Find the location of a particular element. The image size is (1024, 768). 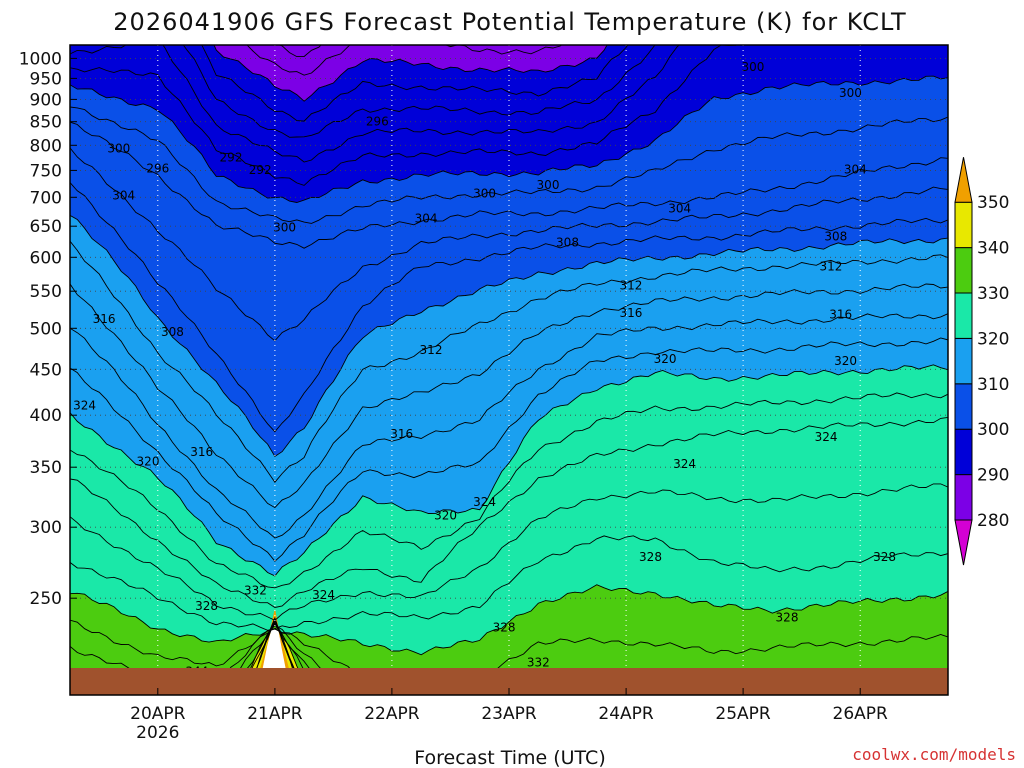

colorbar-label-340: 340 is located at coordinates (993, 249).